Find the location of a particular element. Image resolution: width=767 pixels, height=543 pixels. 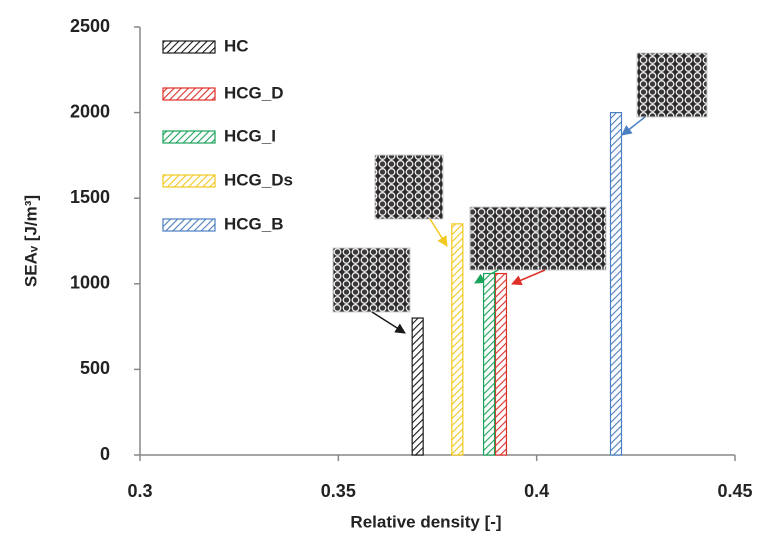

legend-label: HCG_Ds is located at coordinates (258, 179).